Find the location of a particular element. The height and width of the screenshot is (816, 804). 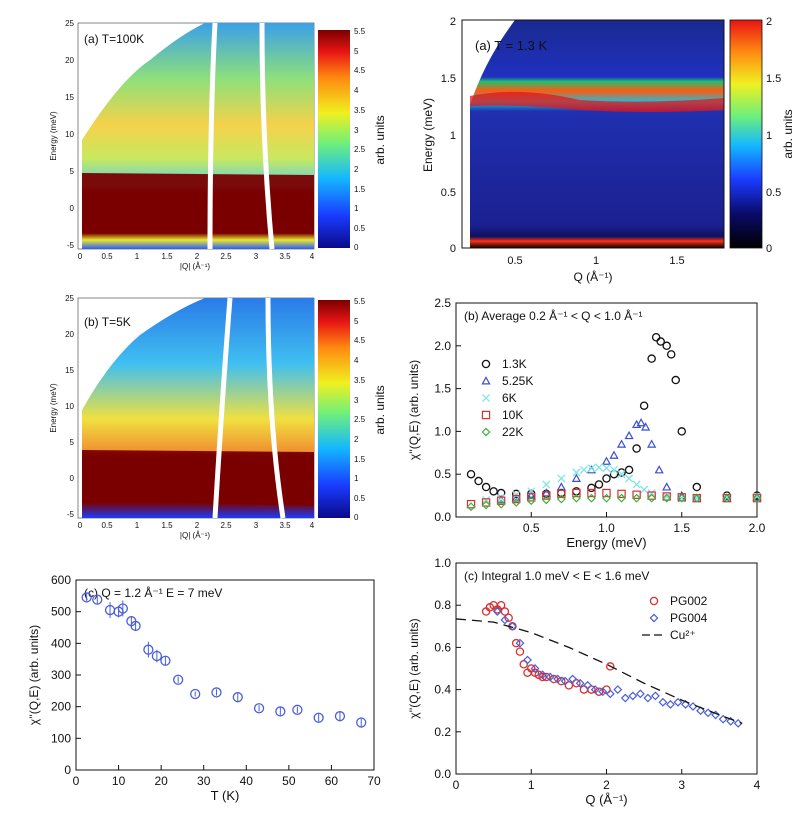

y-tick: 25 is located at coordinates (69, 298).